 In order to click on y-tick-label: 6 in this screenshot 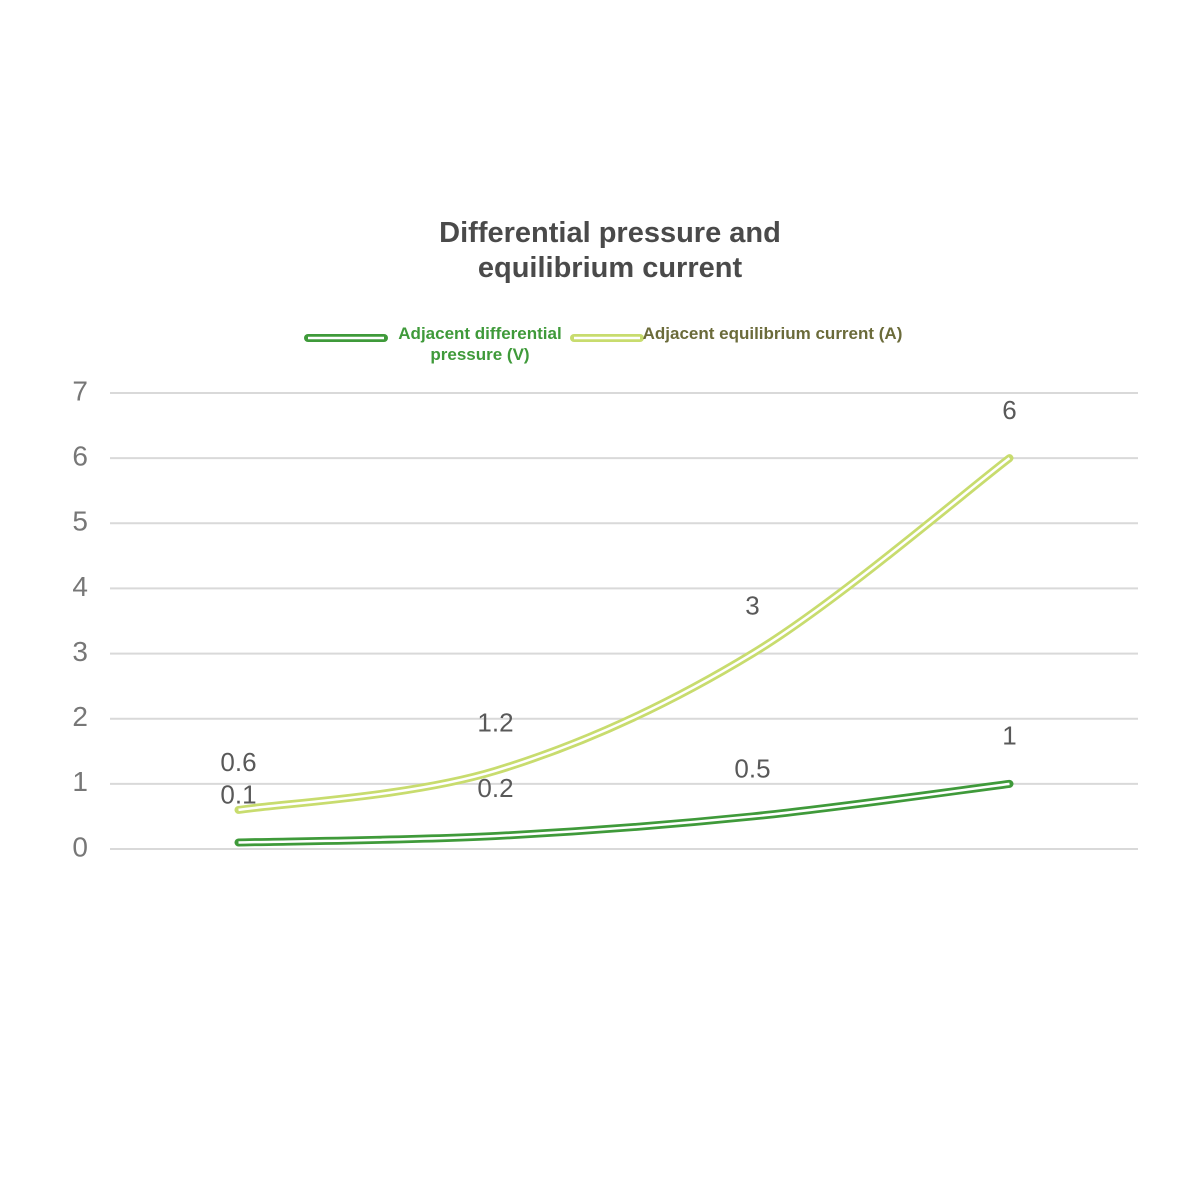, I will do `click(80, 456)`.